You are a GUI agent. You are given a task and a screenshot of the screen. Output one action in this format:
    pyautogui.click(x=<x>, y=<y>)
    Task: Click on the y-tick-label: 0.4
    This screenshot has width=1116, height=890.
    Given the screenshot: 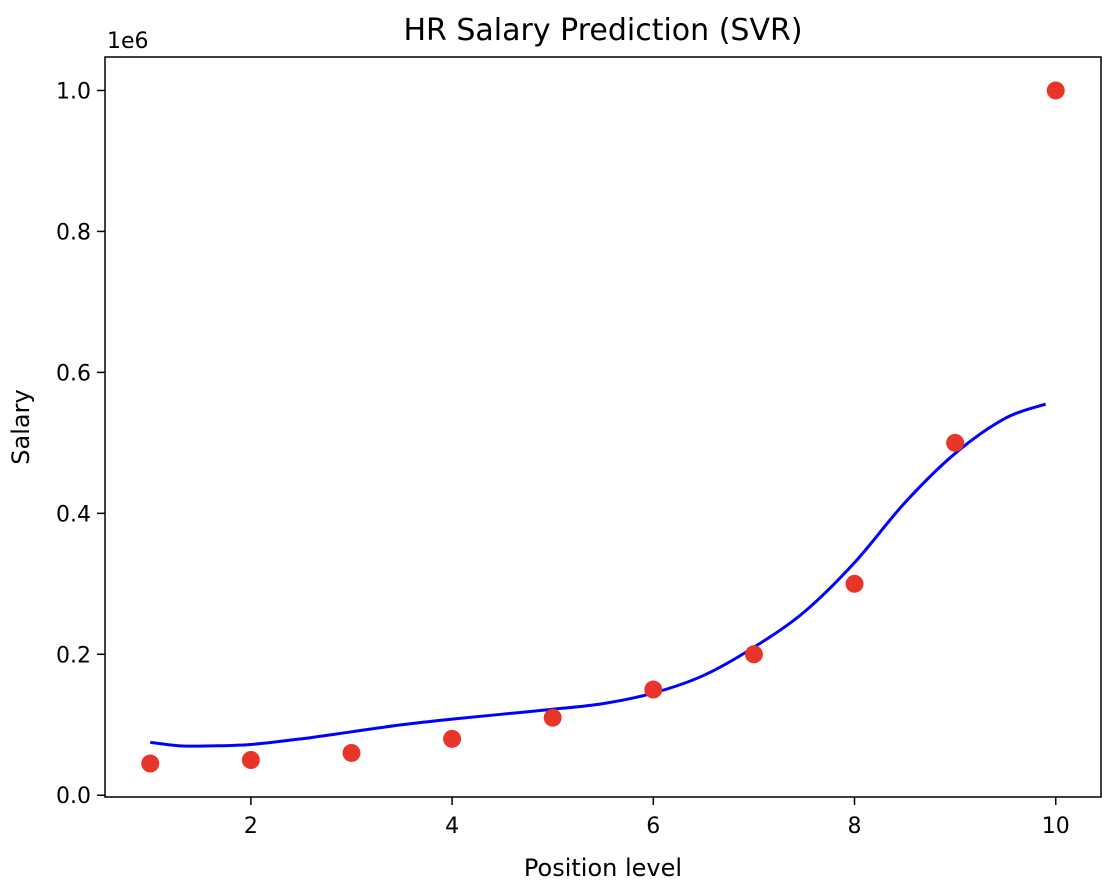 What is the action you would take?
    pyautogui.click(x=73, y=514)
    